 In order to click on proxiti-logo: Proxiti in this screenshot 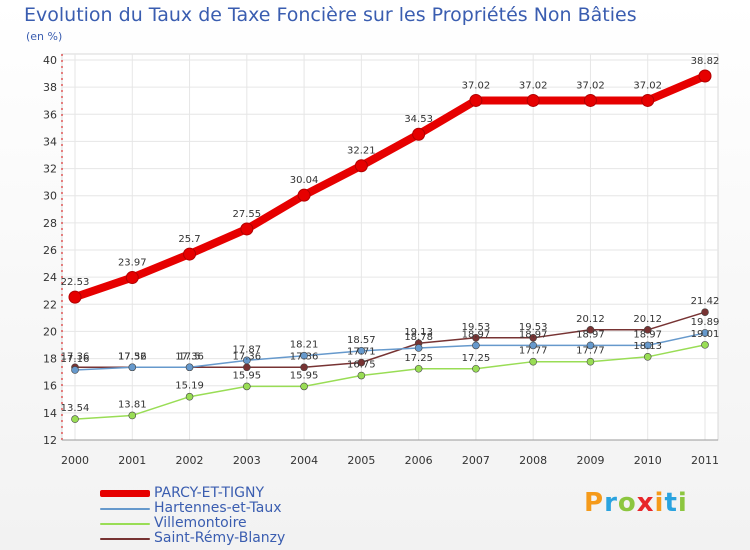, I will do `click(636, 503)`.